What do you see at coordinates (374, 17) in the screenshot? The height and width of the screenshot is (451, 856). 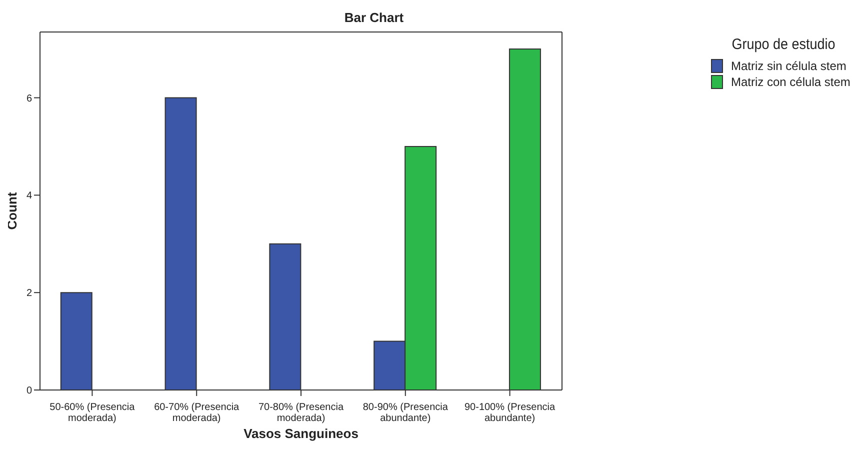 I see `chart-title: Bar Chart` at bounding box center [374, 17].